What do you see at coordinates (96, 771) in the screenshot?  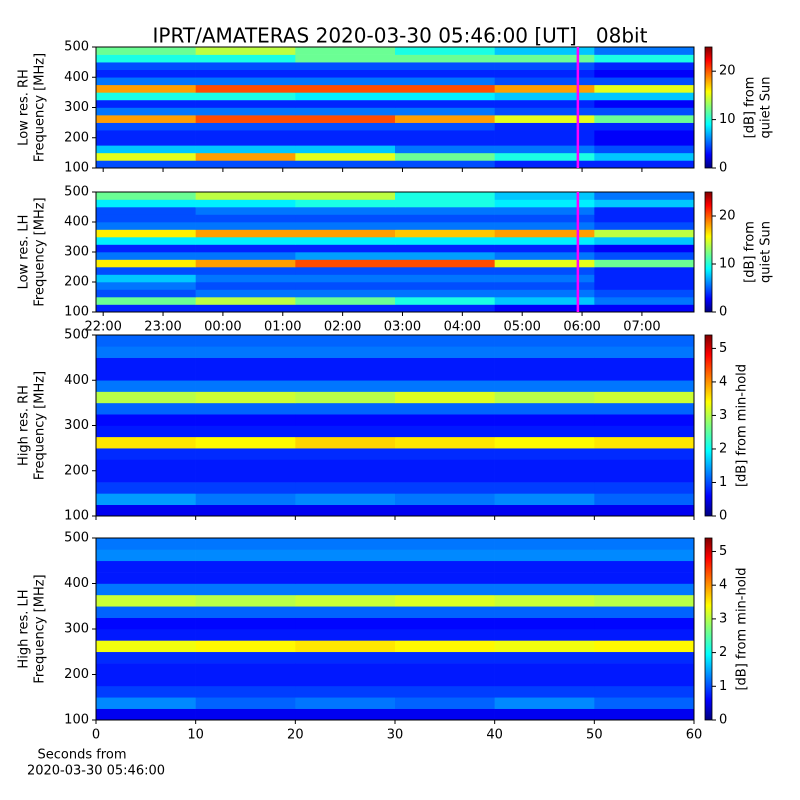 I see `x-axis-label: 2020-03-30 05:46:00` at bounding box center [96, 771].